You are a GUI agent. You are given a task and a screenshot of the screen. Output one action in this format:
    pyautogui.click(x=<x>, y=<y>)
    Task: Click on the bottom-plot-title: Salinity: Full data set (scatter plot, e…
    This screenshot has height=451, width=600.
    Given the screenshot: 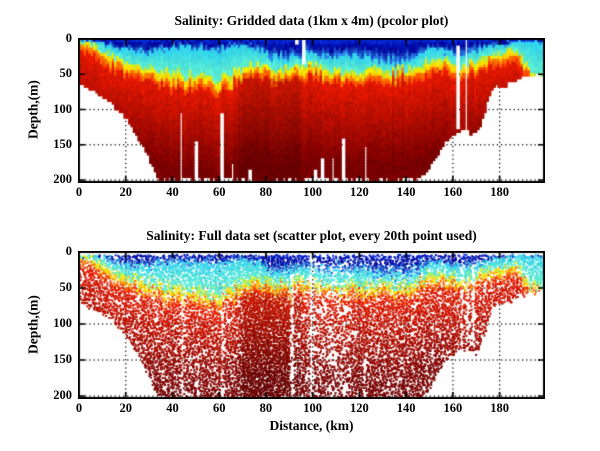 What is the action you would take?
    pyautogui.click(x=311, y=235)
    